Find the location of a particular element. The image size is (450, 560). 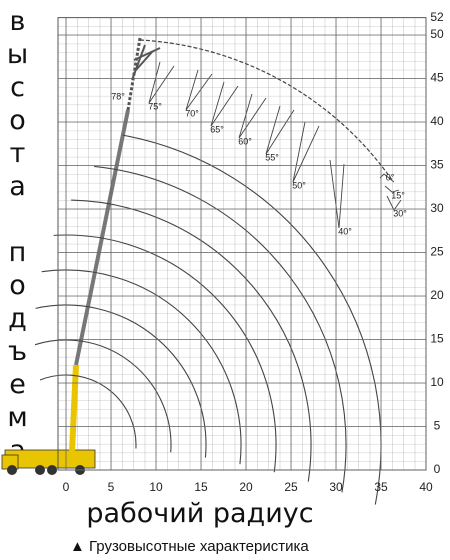

y-tick-label: 35 is located at coordinates (437, 165).